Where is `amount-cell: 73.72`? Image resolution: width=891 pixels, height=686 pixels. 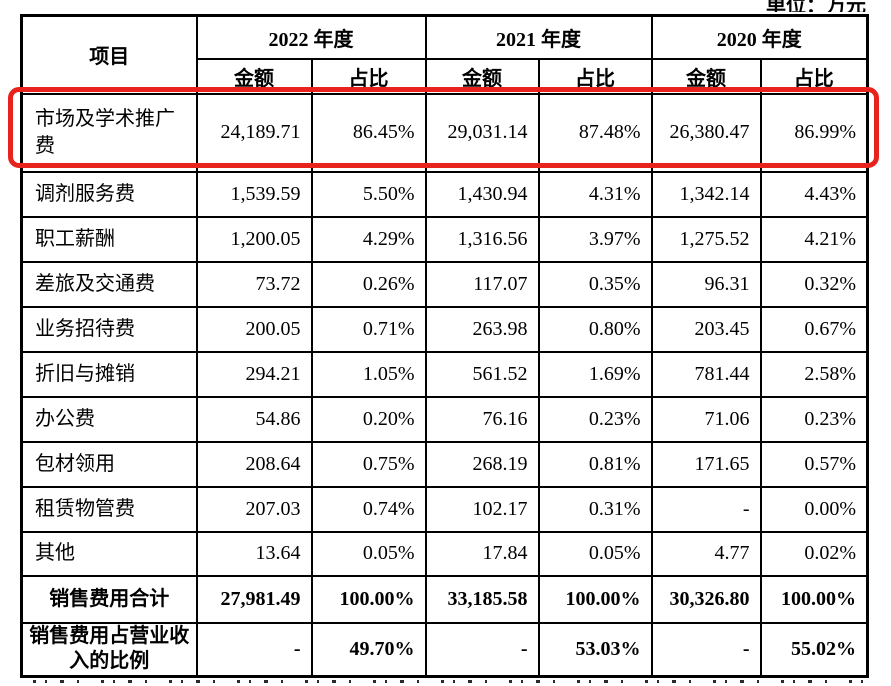
amount-cell: 73.72 is located at coordinates (254, 284).